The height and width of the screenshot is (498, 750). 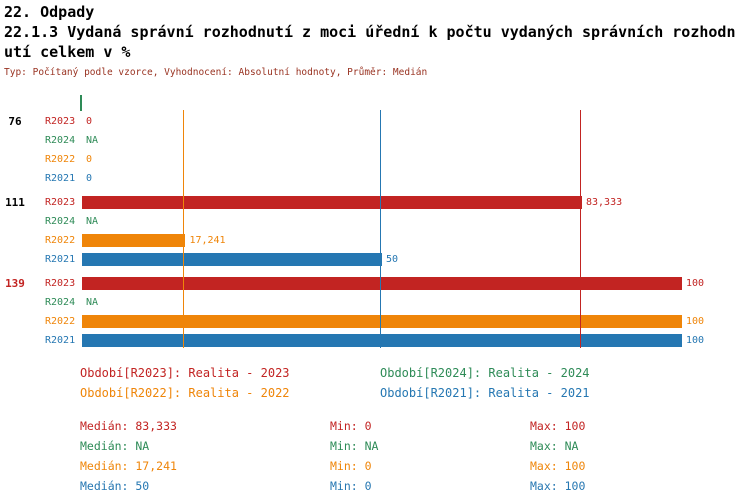 What do you see at coordinates (415, 240) in the screenshot?
I see `plot-cell: 17,241` at bounding box center [415, 240].